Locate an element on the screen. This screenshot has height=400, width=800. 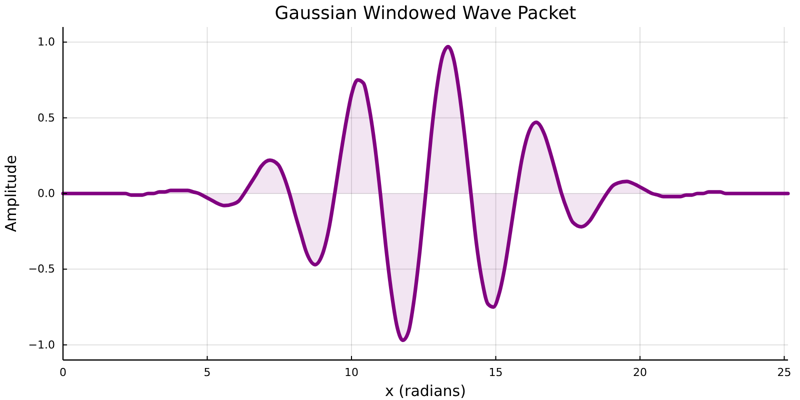
x-tick-label: 20 is located at coordinates (640, 372).